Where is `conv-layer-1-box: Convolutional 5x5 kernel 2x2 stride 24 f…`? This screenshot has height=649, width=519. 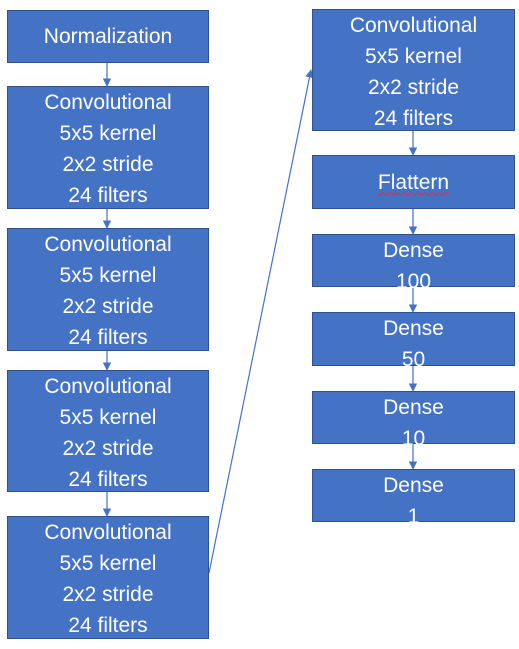 conv-layer-1-box: Convolutional 5x5 kernel 2x2 stride 24 f… is located at coordinates (108, 147).